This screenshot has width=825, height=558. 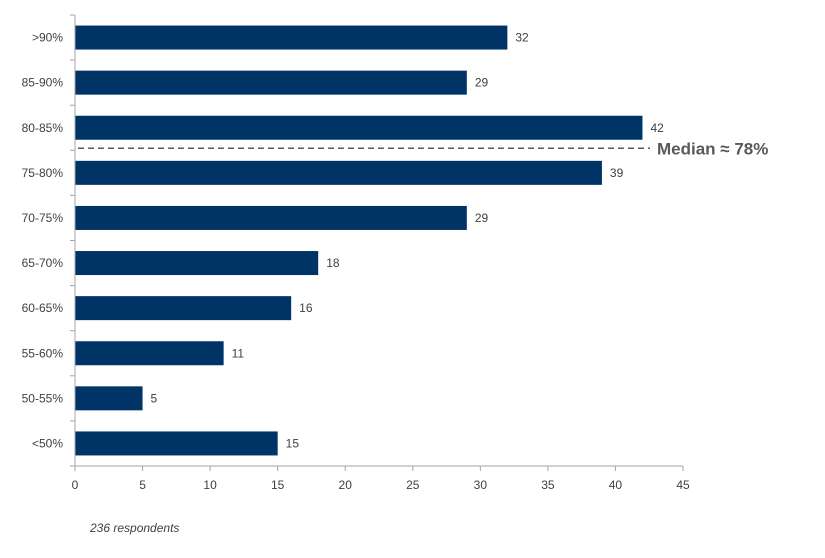 What do you see at coordinates (43, 398) in the screenshot?
I see `category-label: 50-55%` at bounding box center [43, 398].